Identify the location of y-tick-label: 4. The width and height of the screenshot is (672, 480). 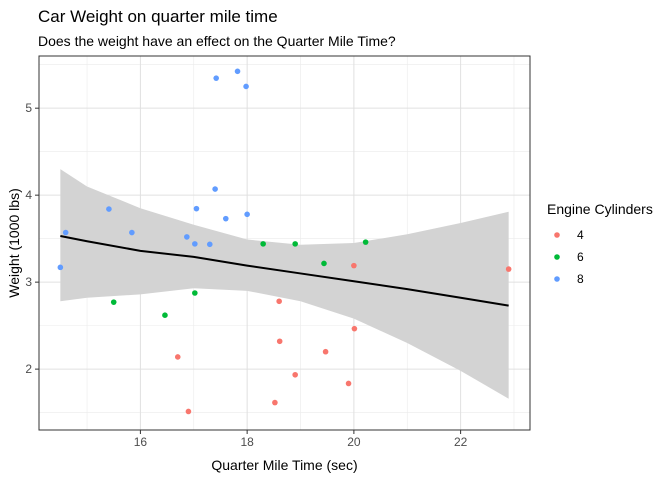
(28, 195).